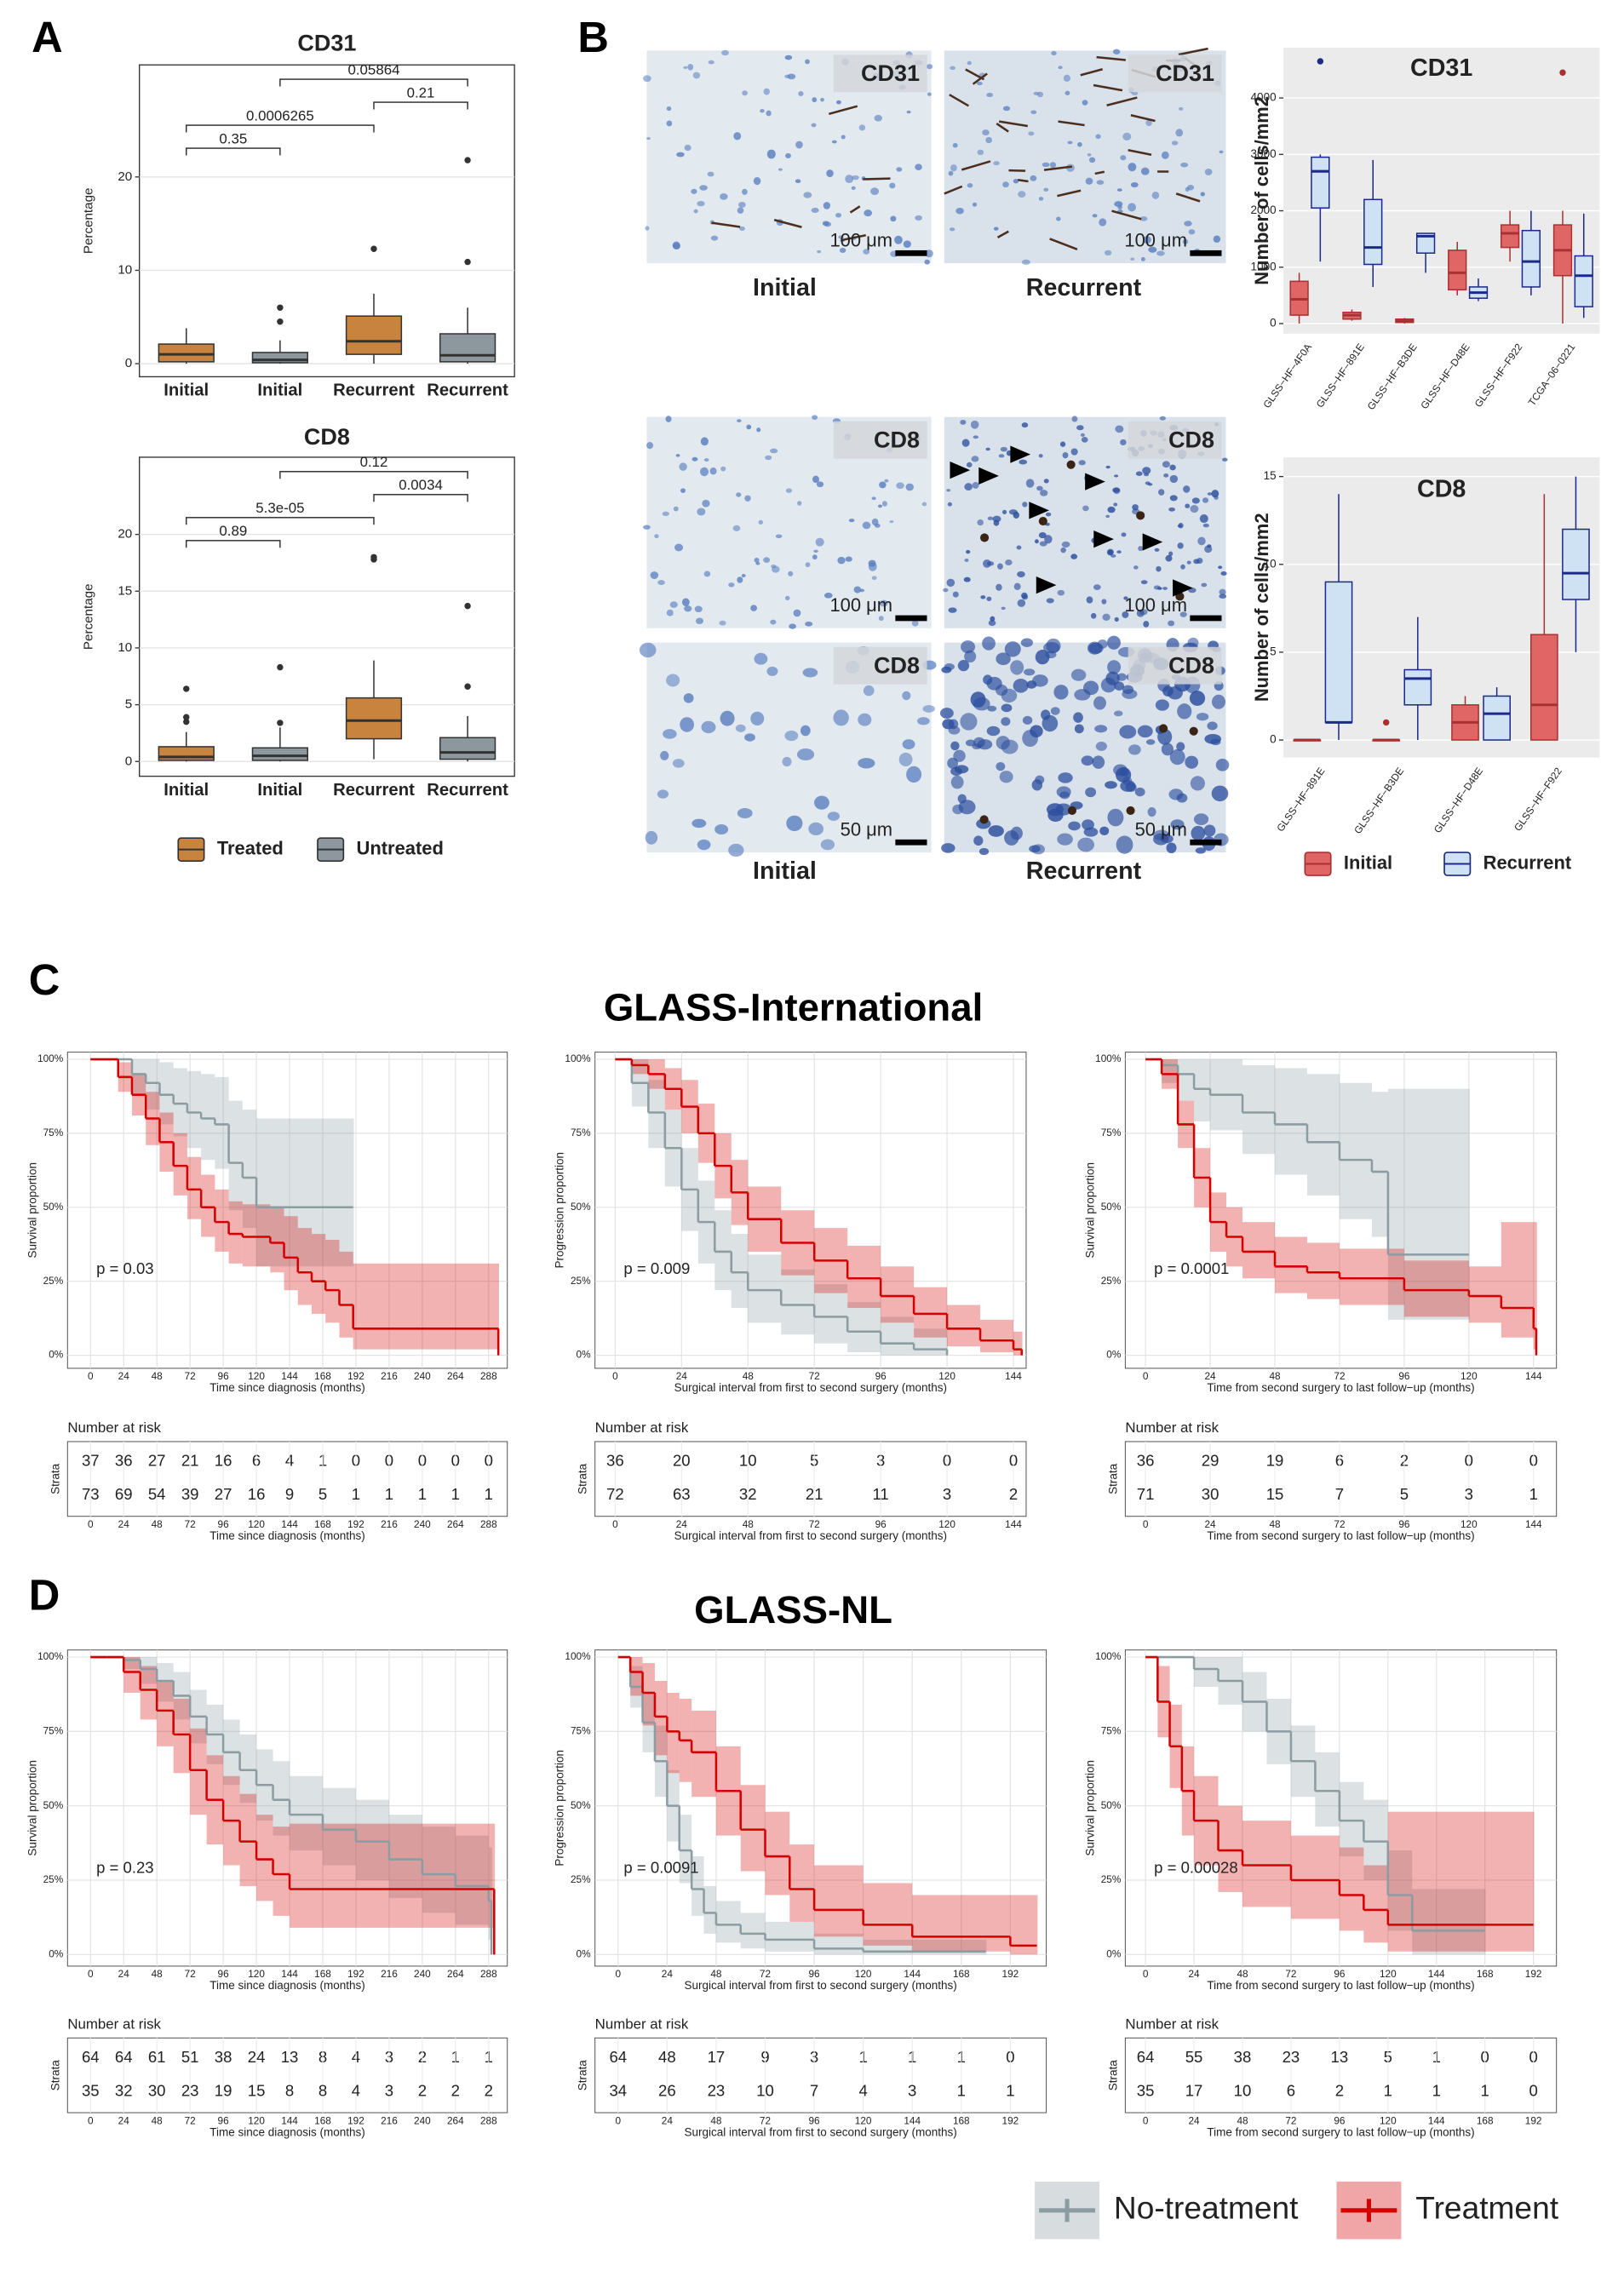  What do you see at coordinates (863, 1974) in the screenshot?
I see `x-tick-label: 120` at bounding box center [863, 1974].